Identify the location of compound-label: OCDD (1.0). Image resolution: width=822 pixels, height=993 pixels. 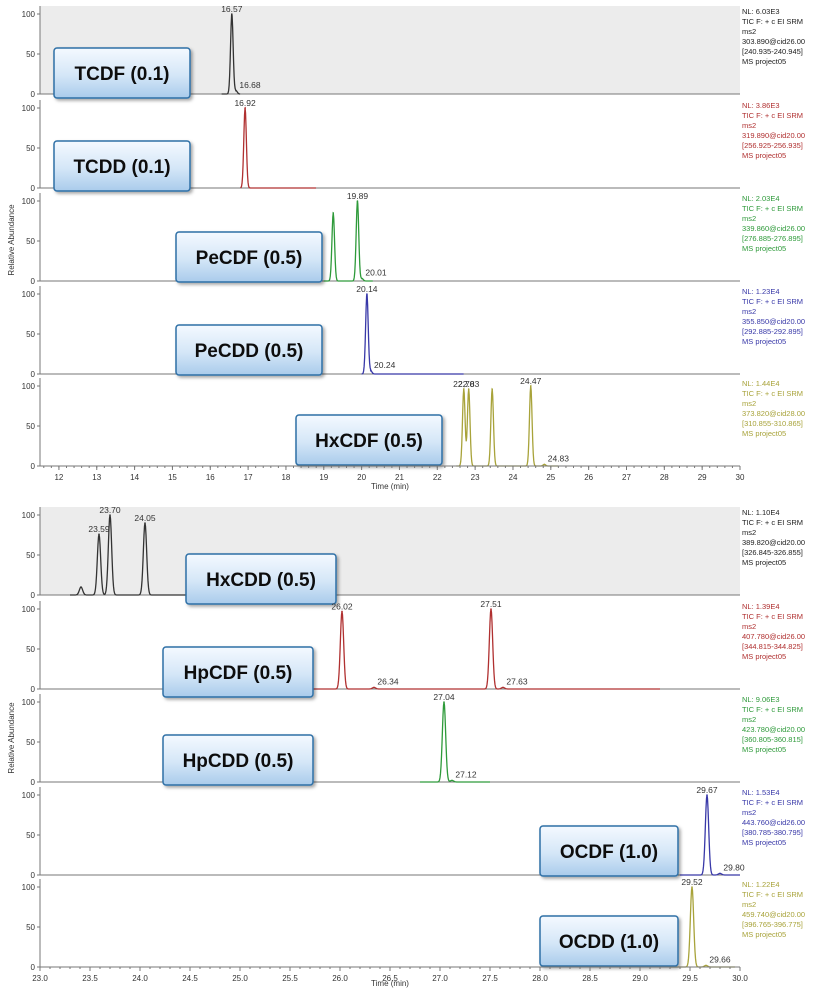
(609, 942).